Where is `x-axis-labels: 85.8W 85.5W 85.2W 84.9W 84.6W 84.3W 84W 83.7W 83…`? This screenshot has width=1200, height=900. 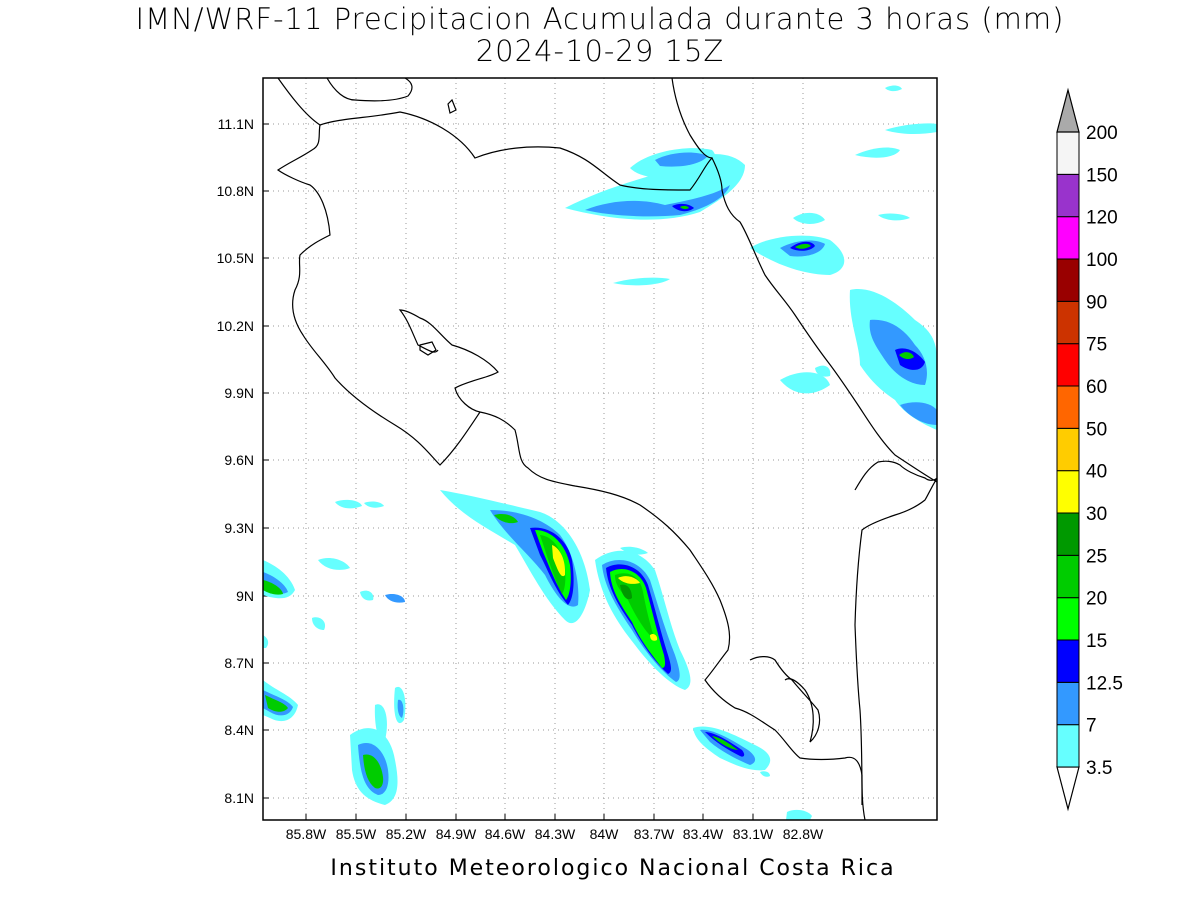
x-axis-labels: 85.8W 85.5W 85.2W 84.9W 84.6W 84.3W 84W 83.7W 83… is located at coordinates (555, 834).